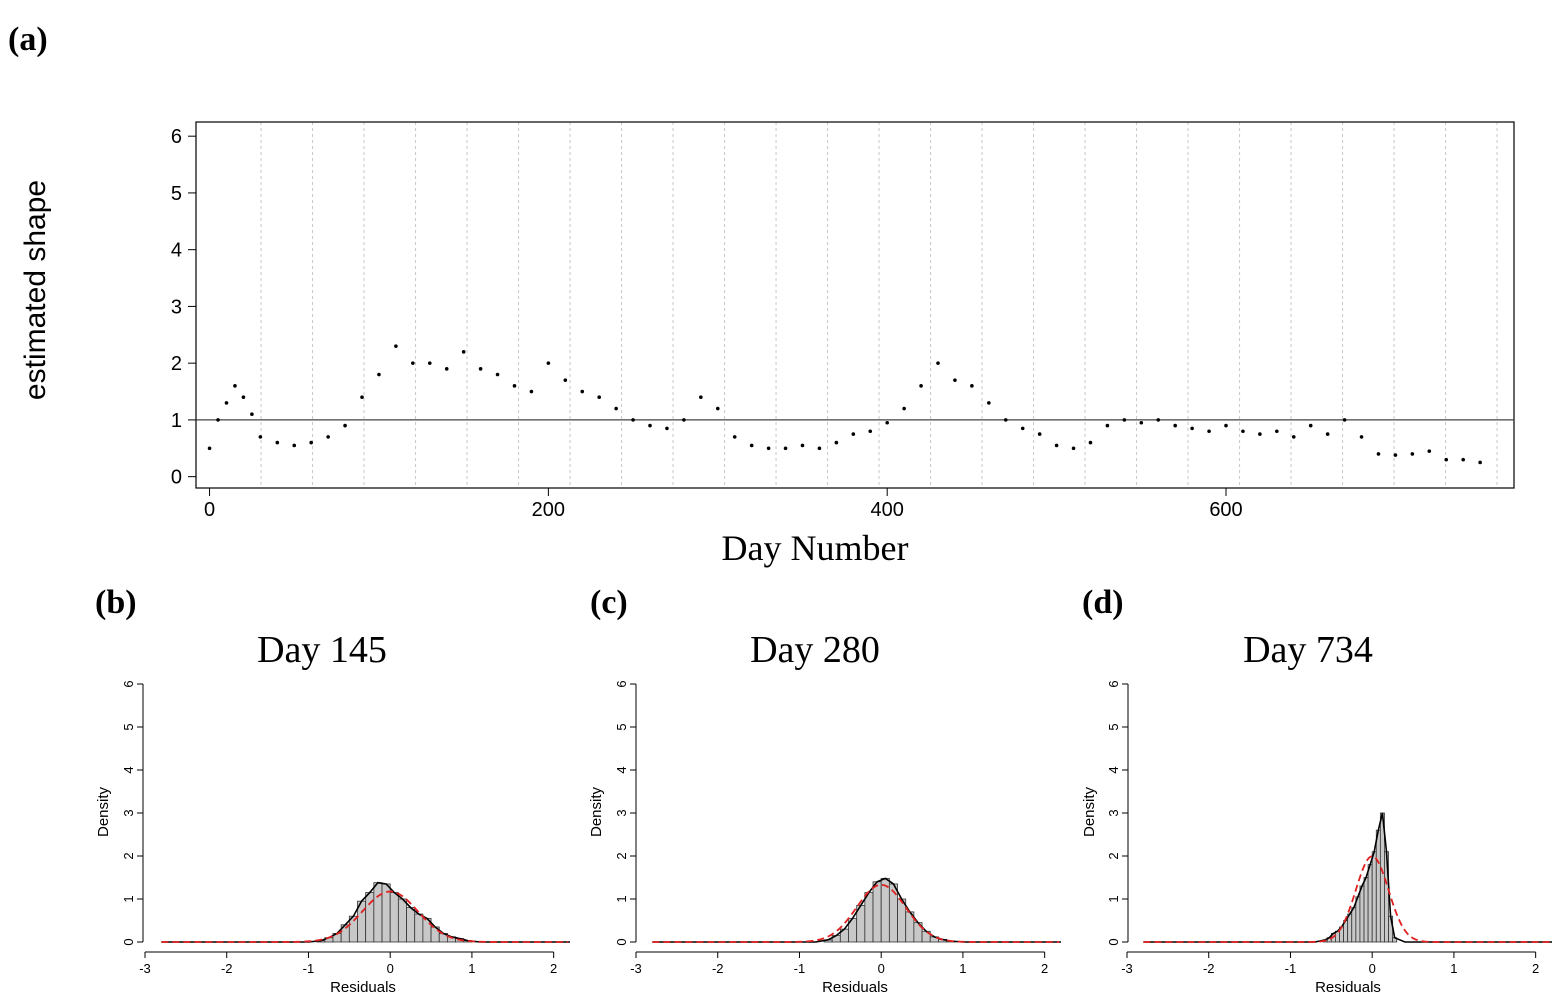  What do you see at coordinates (176, 194) in the screenshot?
I see `main-y-tick-label: 5` at bounding box center [176, 194].